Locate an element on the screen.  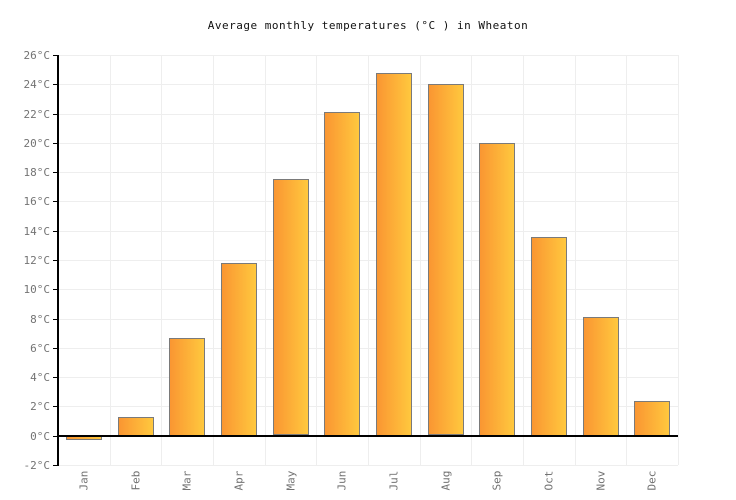
x-tick-label-text: May is located at coordinates (291, 480).